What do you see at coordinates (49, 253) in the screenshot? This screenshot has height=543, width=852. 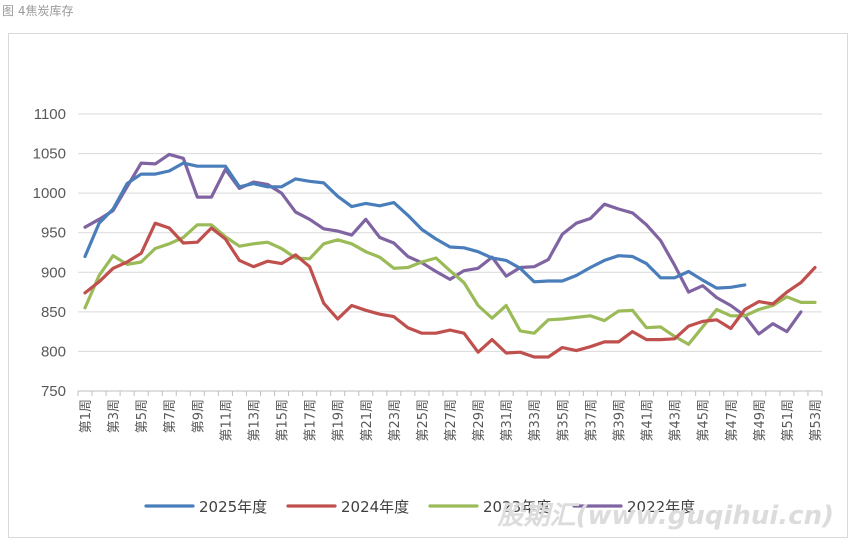 I see `y-axis-ticks: 750 800 850 900 950 1000 1050 1100` at bounding box center [49, 253].